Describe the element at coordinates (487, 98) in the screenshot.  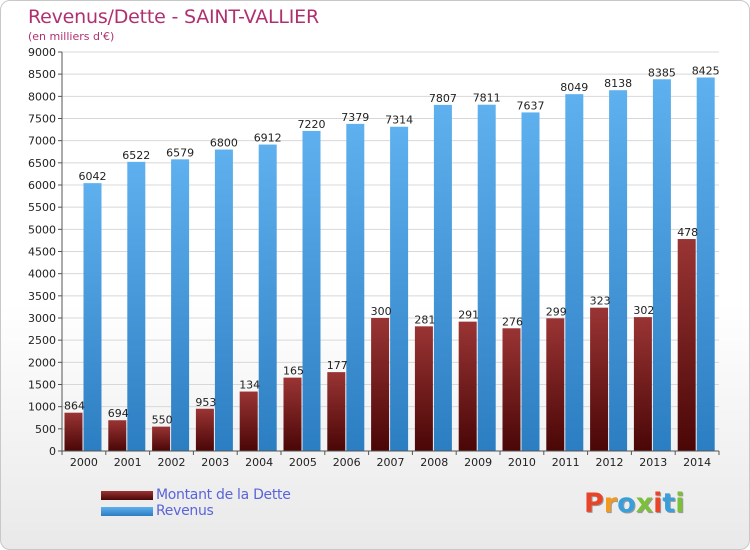
I see `revenue-value-label: 7811` at that location.